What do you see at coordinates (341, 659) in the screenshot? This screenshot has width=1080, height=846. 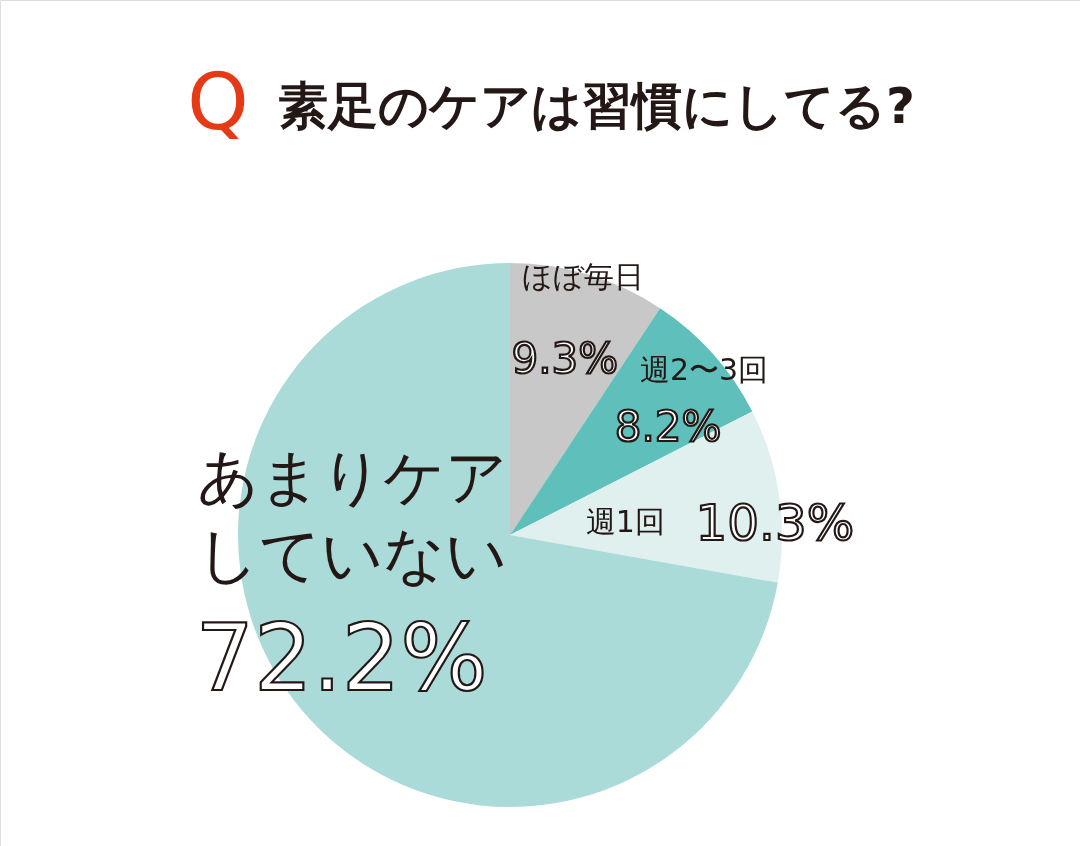 I see `data-label: 72.2%` at bounding box center [341, 659].